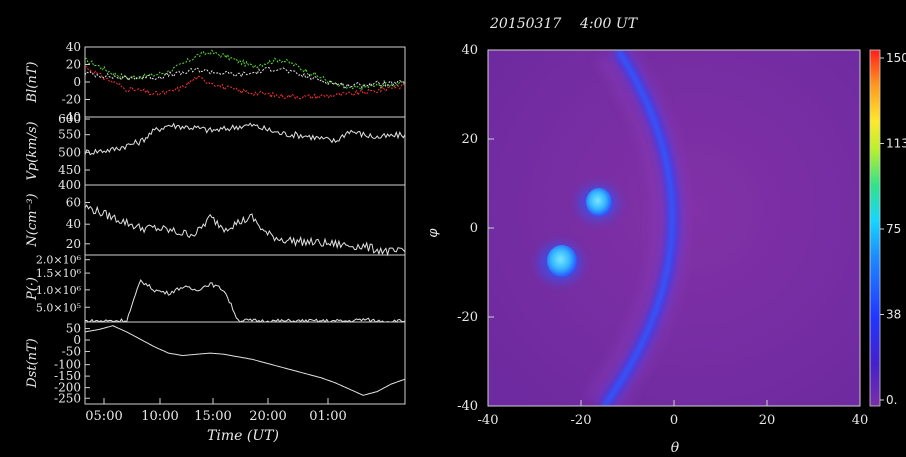  What do you see at coordinates (67, 388) in the screenshot?
I see `y-tick-label: -200` at bounding box center [67, 388].